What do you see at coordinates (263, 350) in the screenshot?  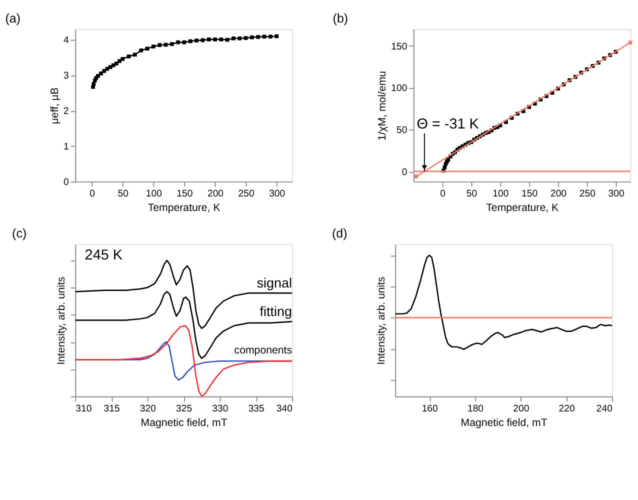 I see `annotation: components` at bounding box center [263, 350].